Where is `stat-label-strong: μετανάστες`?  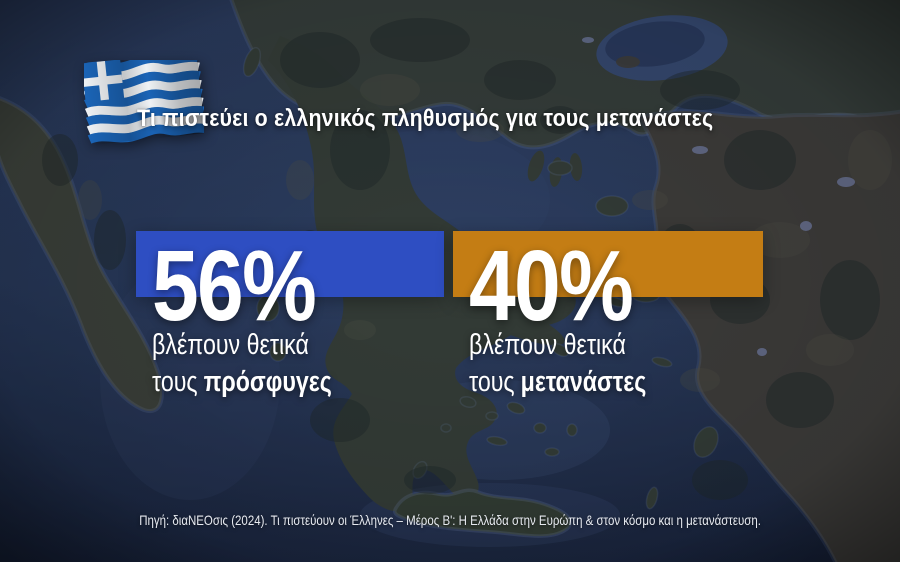 stat-label-strong: μετανάστες is located at coordinates (583, 382).